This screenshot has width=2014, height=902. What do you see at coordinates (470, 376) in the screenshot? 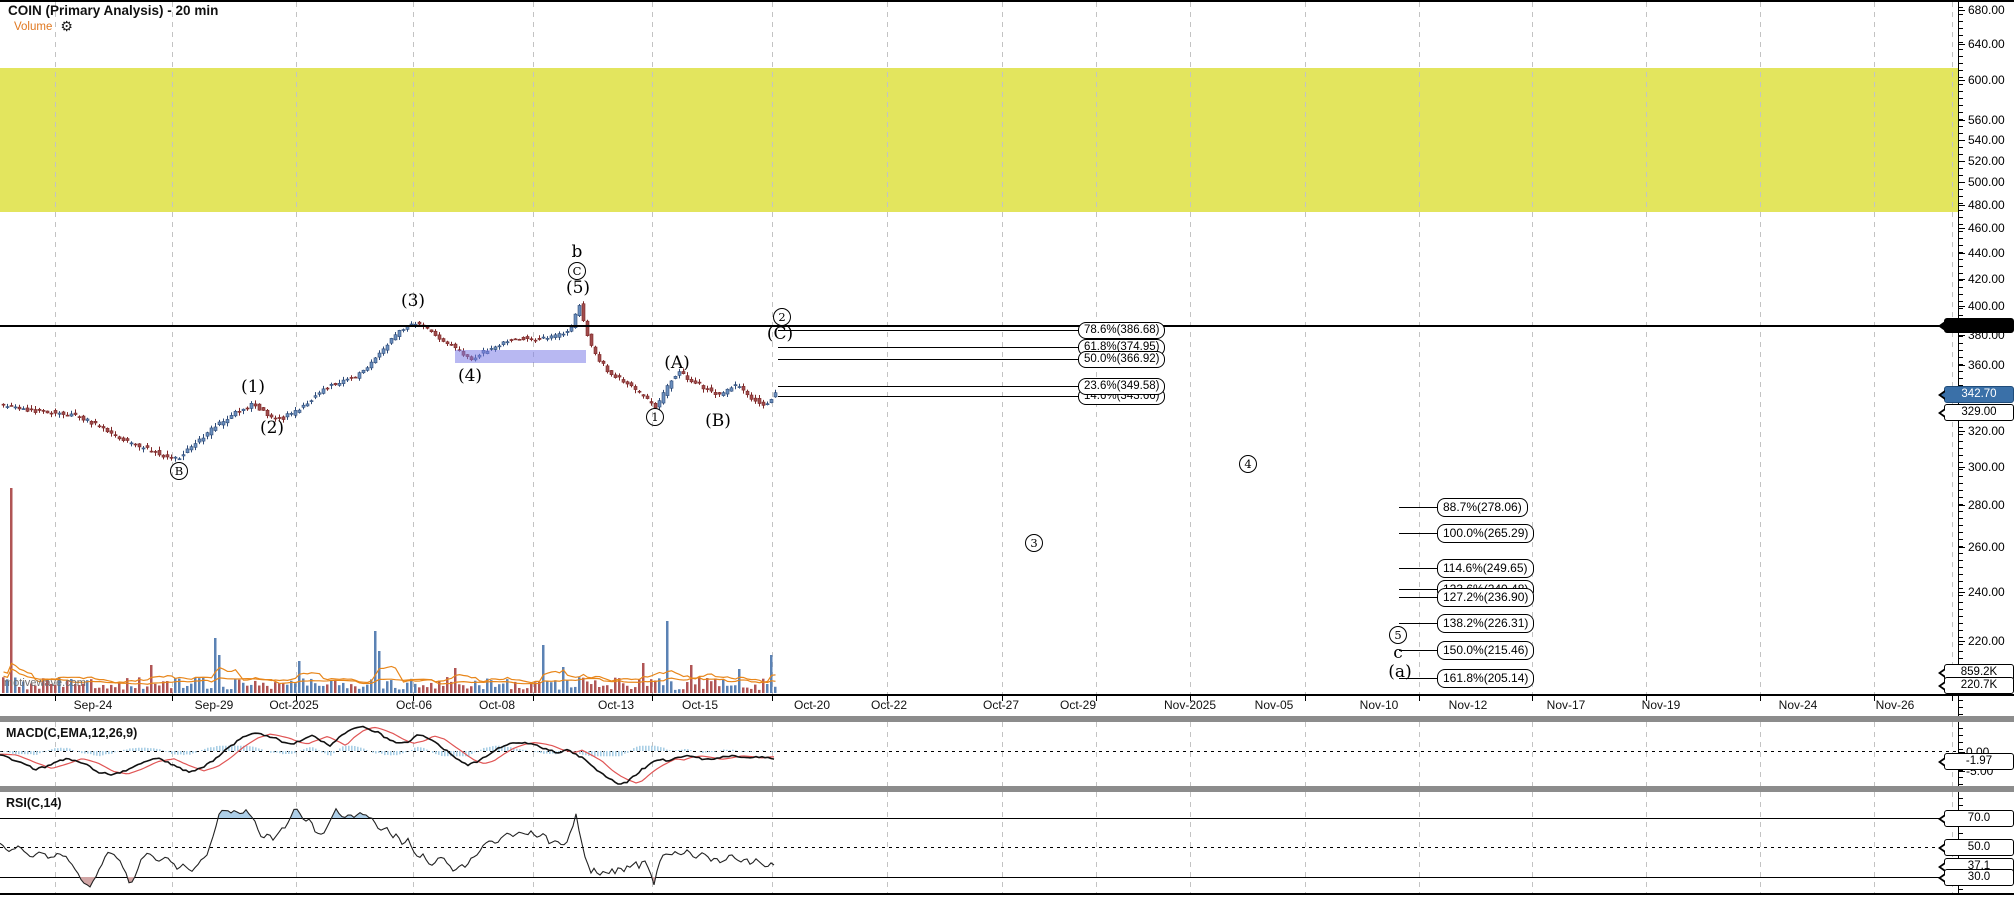
I see `elliott-wave-label: (4)` at bounding box center [470, 376].